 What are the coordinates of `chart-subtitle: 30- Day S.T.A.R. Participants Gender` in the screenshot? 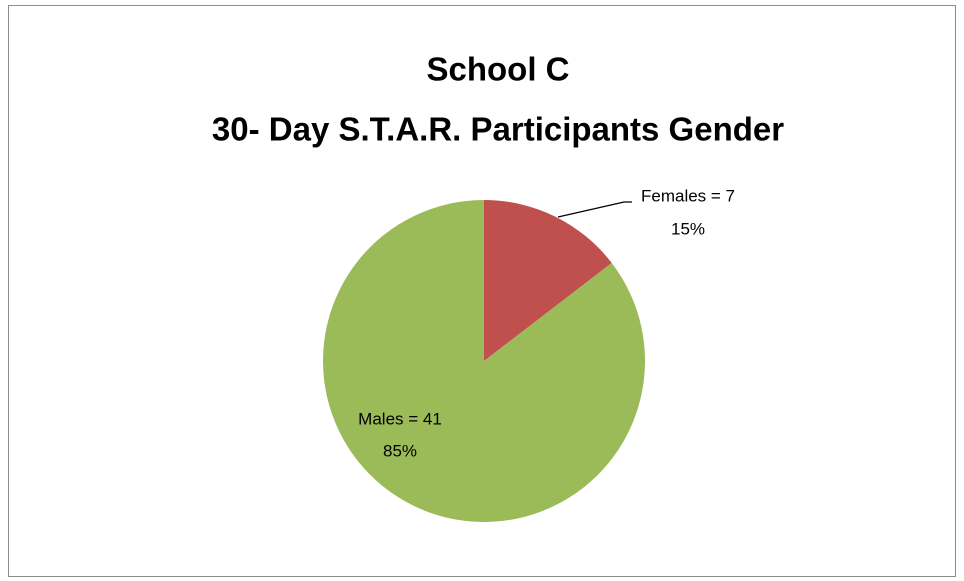 It's located at (498, 129).